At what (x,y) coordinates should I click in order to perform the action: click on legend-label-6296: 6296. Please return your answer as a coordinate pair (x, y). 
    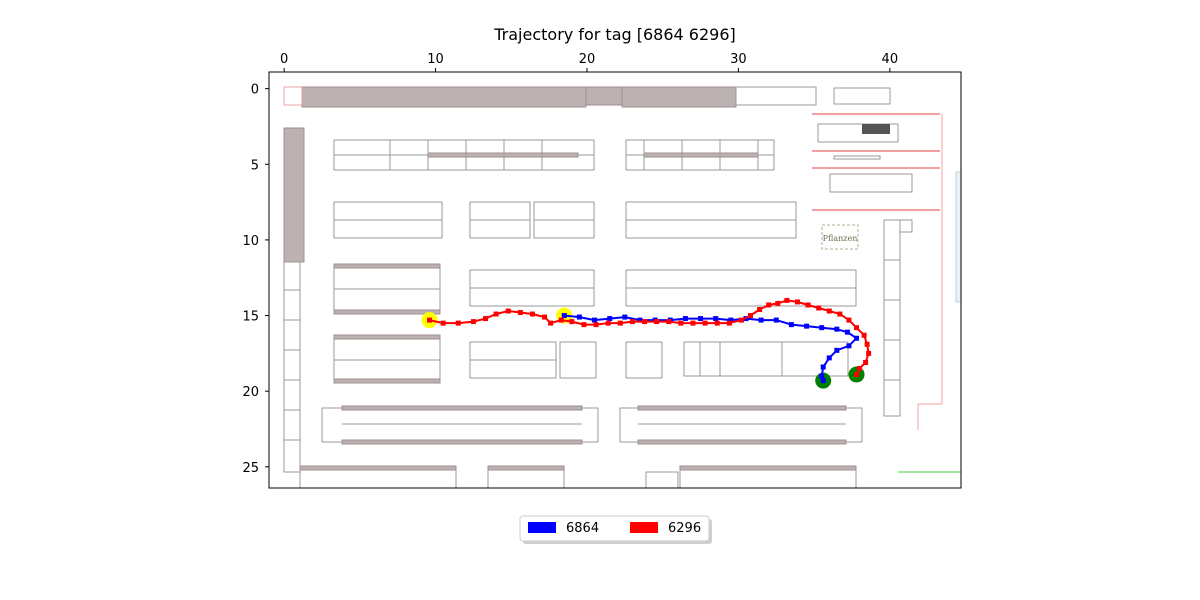
    Looking at the image, I should click on (684, 528).